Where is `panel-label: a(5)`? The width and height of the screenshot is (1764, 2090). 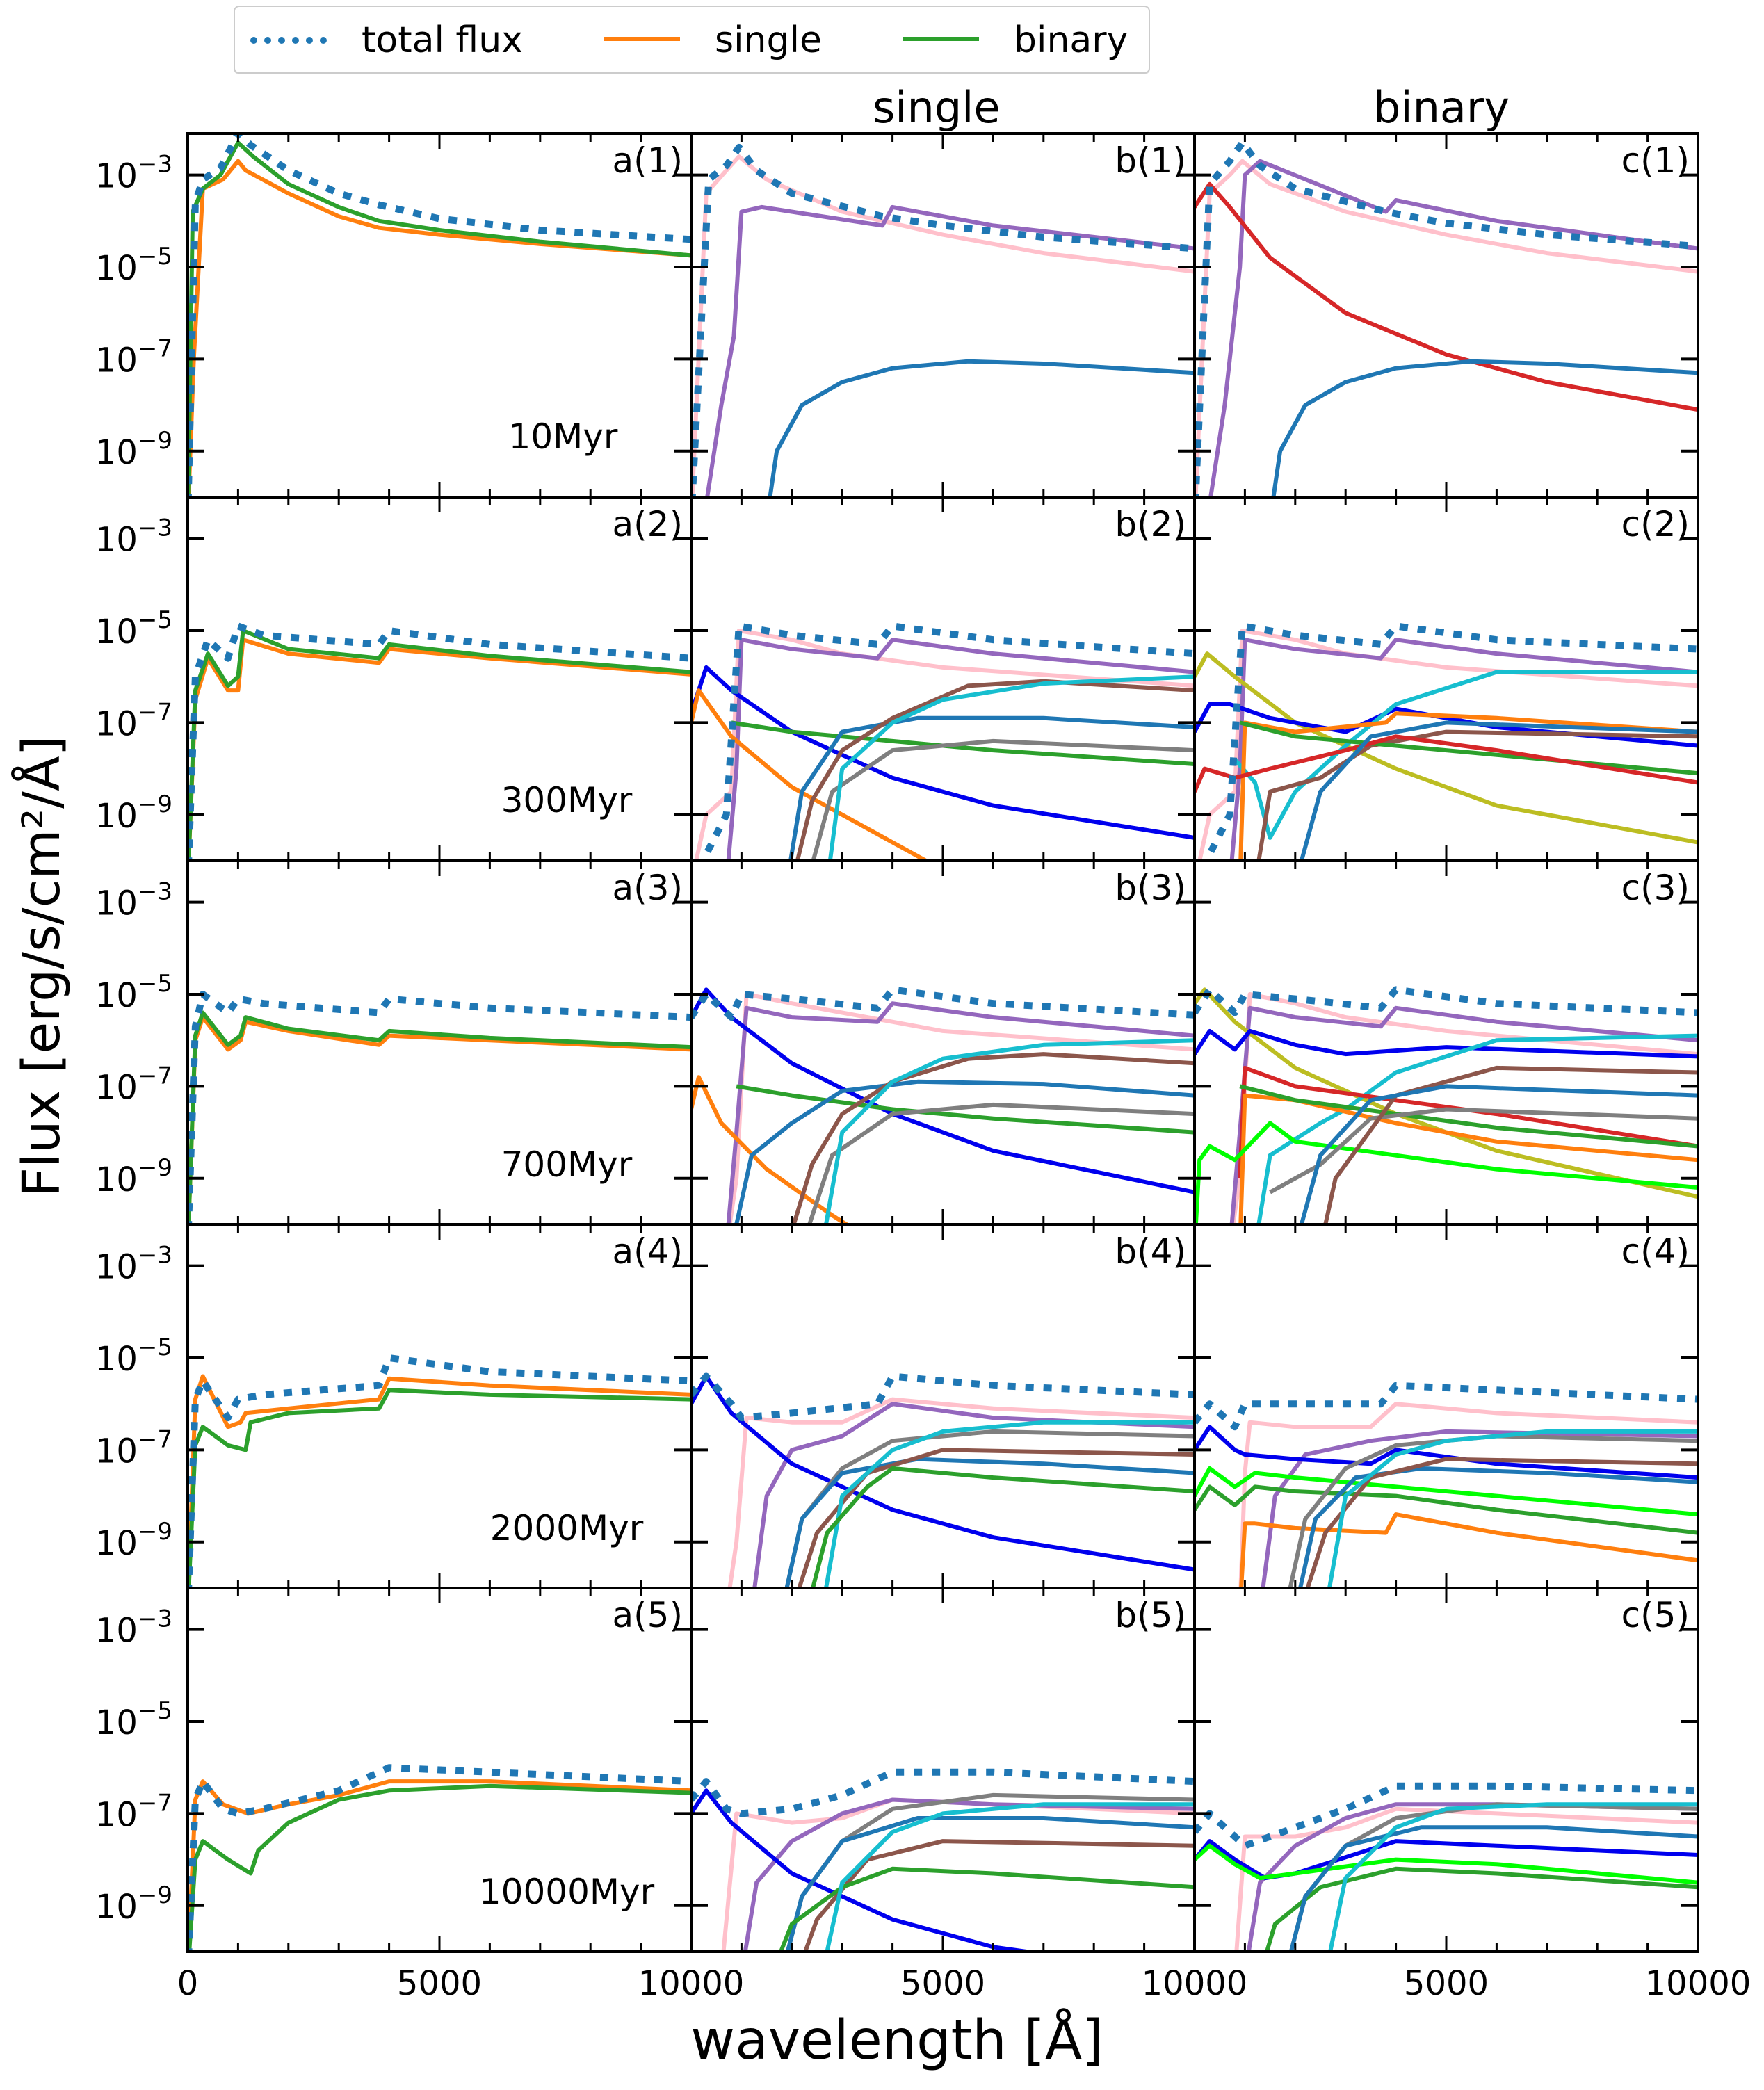
panel-label: a(5) is located at coordinates (648, 1615).